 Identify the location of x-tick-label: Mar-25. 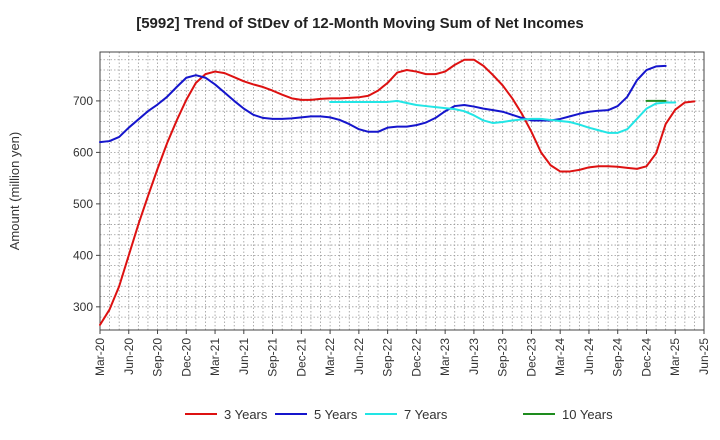
(675, 357).